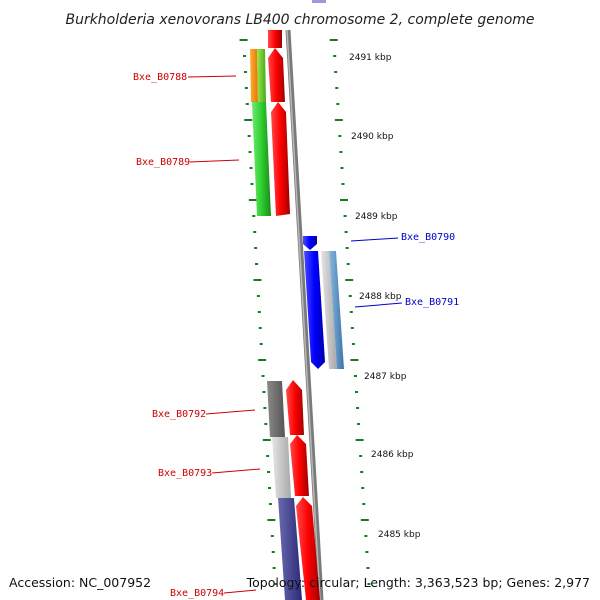 This screenshot has width=600, height=600. I want to click on gene-arrow-top-partial, so click(275, 39).